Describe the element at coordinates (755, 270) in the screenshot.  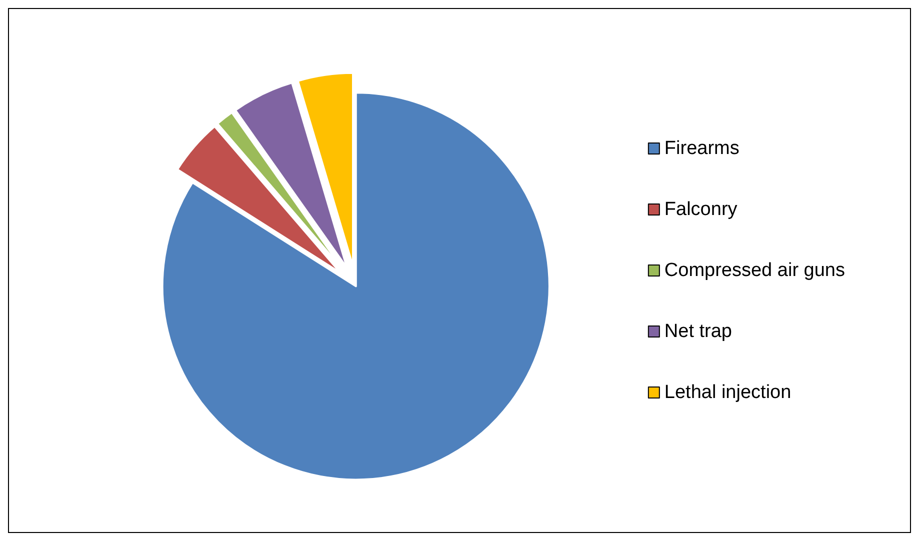
I see `legend-label: Compressed air guns` at that location.